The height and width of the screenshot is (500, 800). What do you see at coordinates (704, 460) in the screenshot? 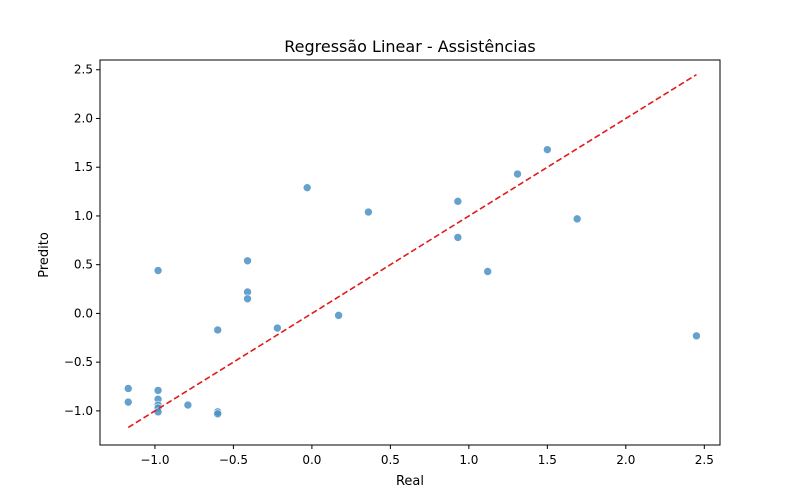
I see `x-tick-label: 2.5` at bounding box center [704, 460].